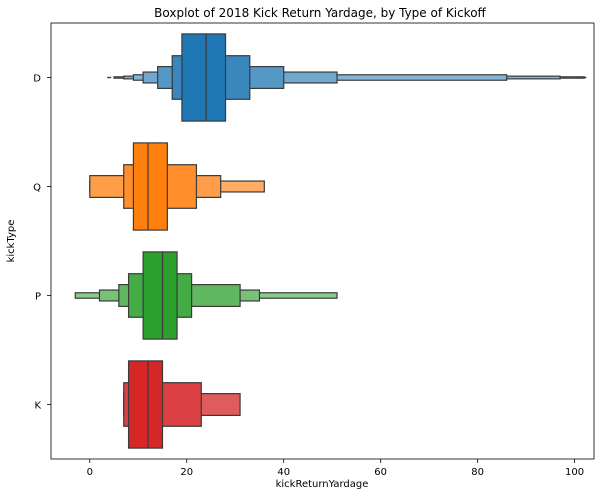 The width and height of the screenshot is (601, 500). I want to click on x-tick-label-0: 0, so click(90, 472).